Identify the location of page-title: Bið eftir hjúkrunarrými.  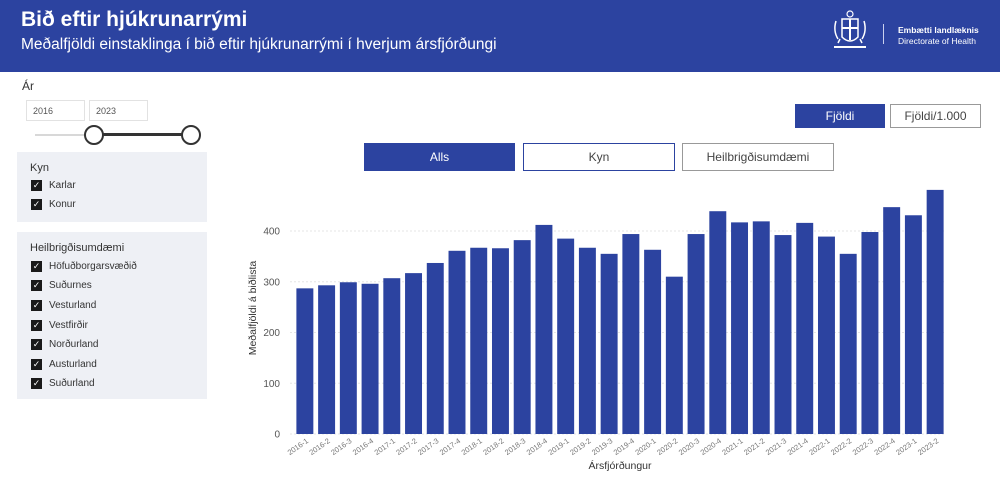
(134, 19).